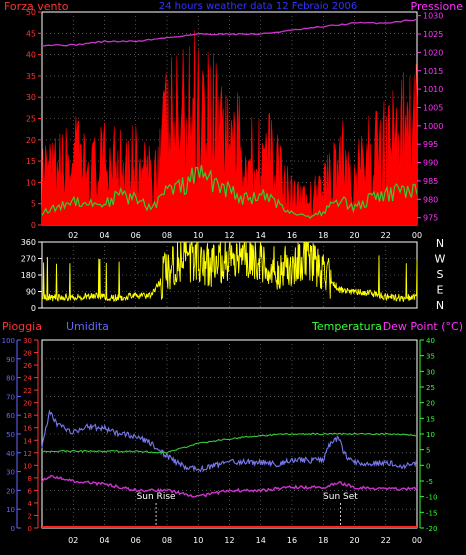 The width and height of the screenshot is (466, 555). What do you see at coordinates (437, 6) in the screenshot?
I see `pressure-axis-label: Pressione` at bounding box center [437, 6].